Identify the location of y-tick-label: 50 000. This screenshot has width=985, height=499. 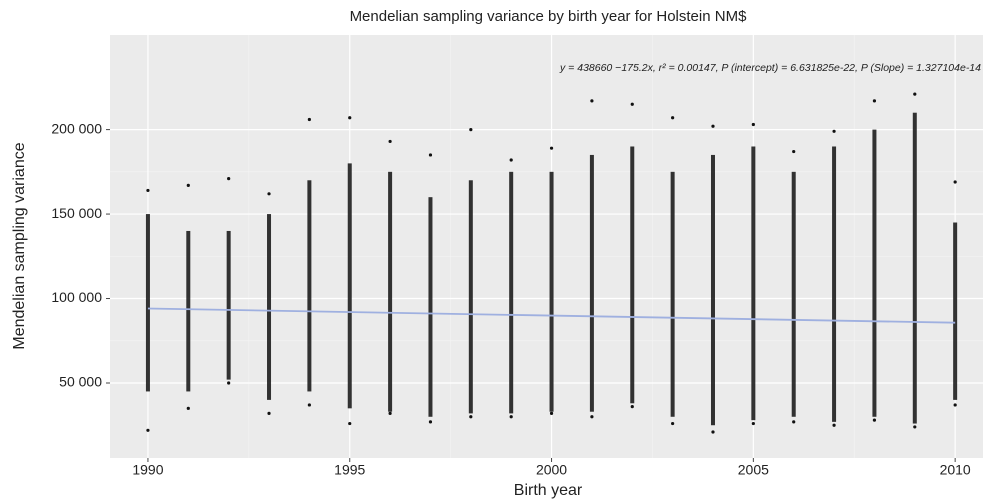
(80, 382).